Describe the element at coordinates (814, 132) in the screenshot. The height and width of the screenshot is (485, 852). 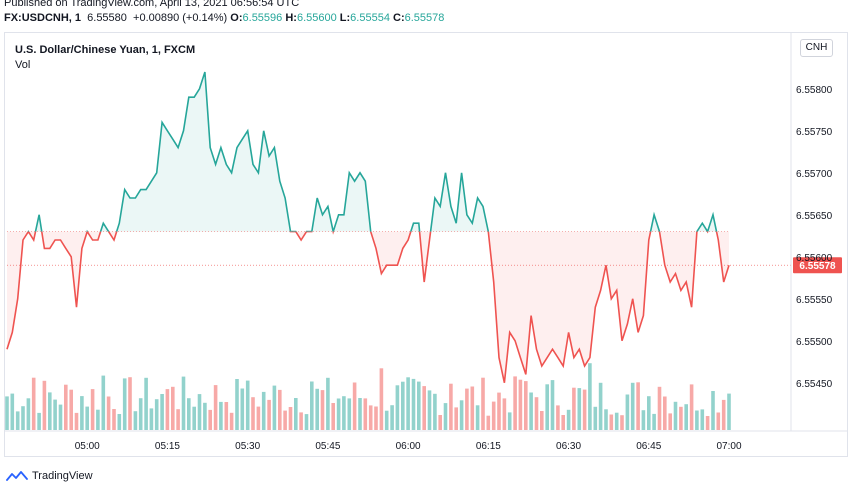
I see `y-tick-label: 6.55750` at that location.